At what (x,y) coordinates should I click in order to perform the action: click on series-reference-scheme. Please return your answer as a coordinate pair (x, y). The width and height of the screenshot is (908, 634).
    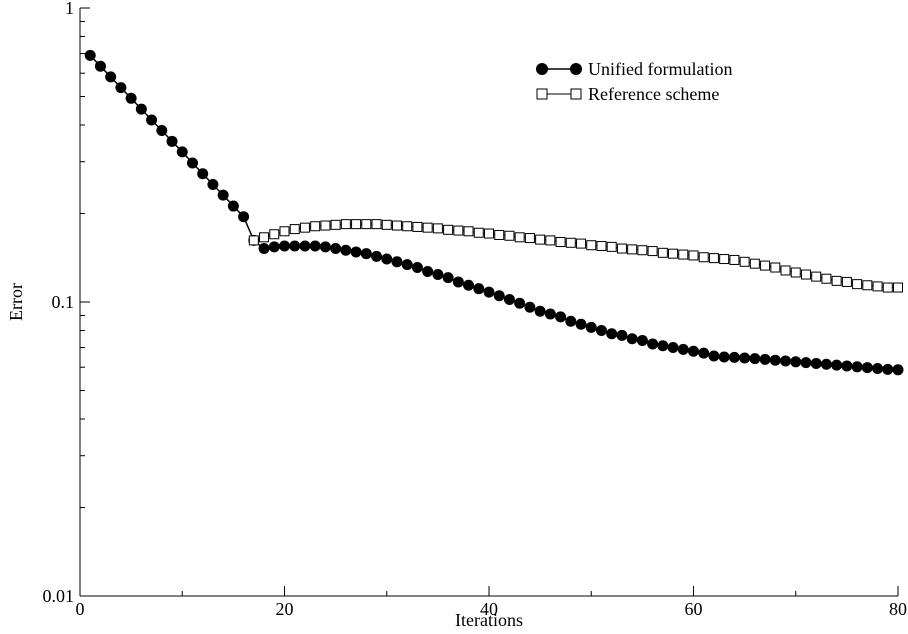
    Looking at the image, I should click on (575, 256).